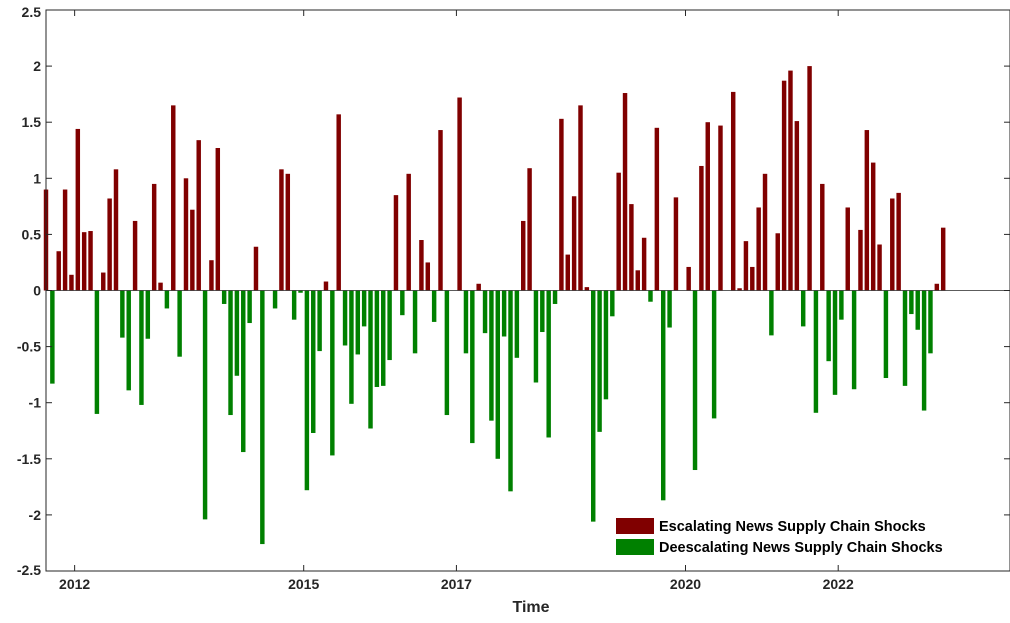 This screenshot has height=623, width=1010. Describe the element at coordinates (530, 607) in the screenshot. I see `x-axis-label: Time` at that location.